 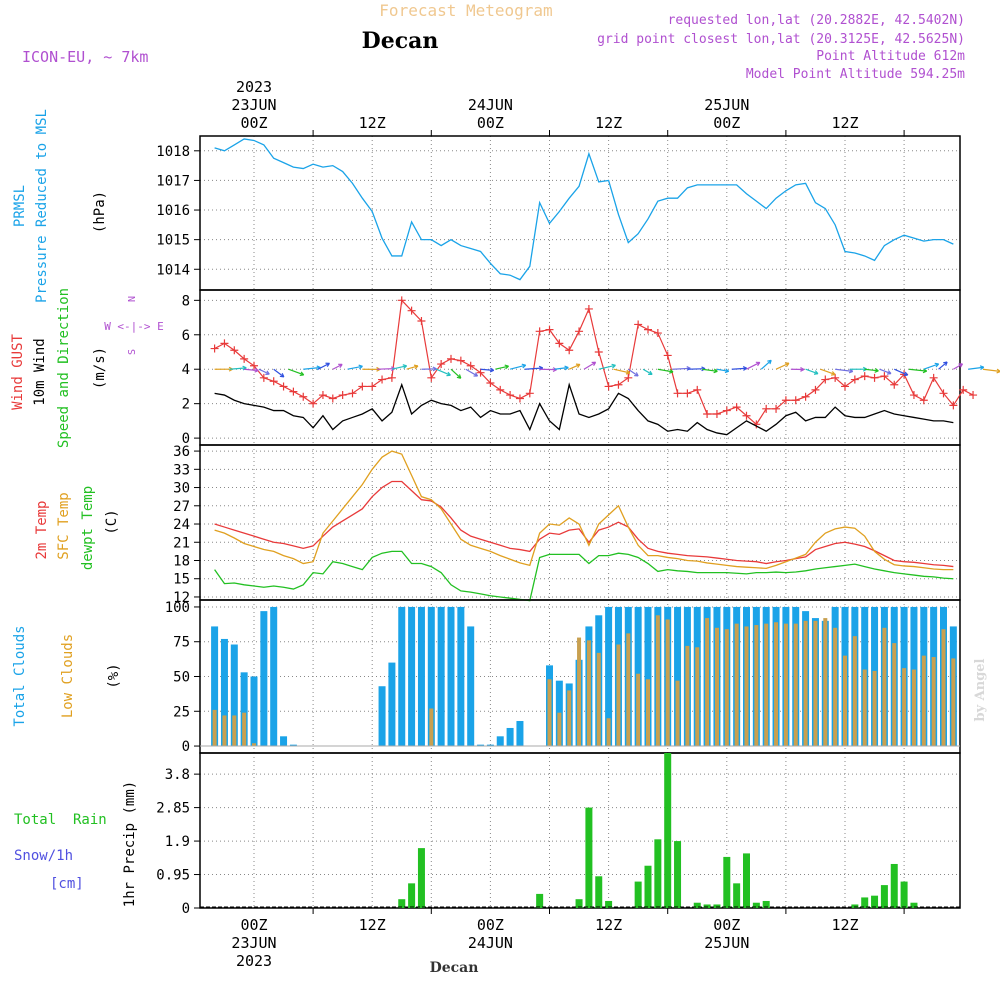 I want to click on cloud-labels: Total Clouds Low Clouds (%), so click(x=67, y=675).